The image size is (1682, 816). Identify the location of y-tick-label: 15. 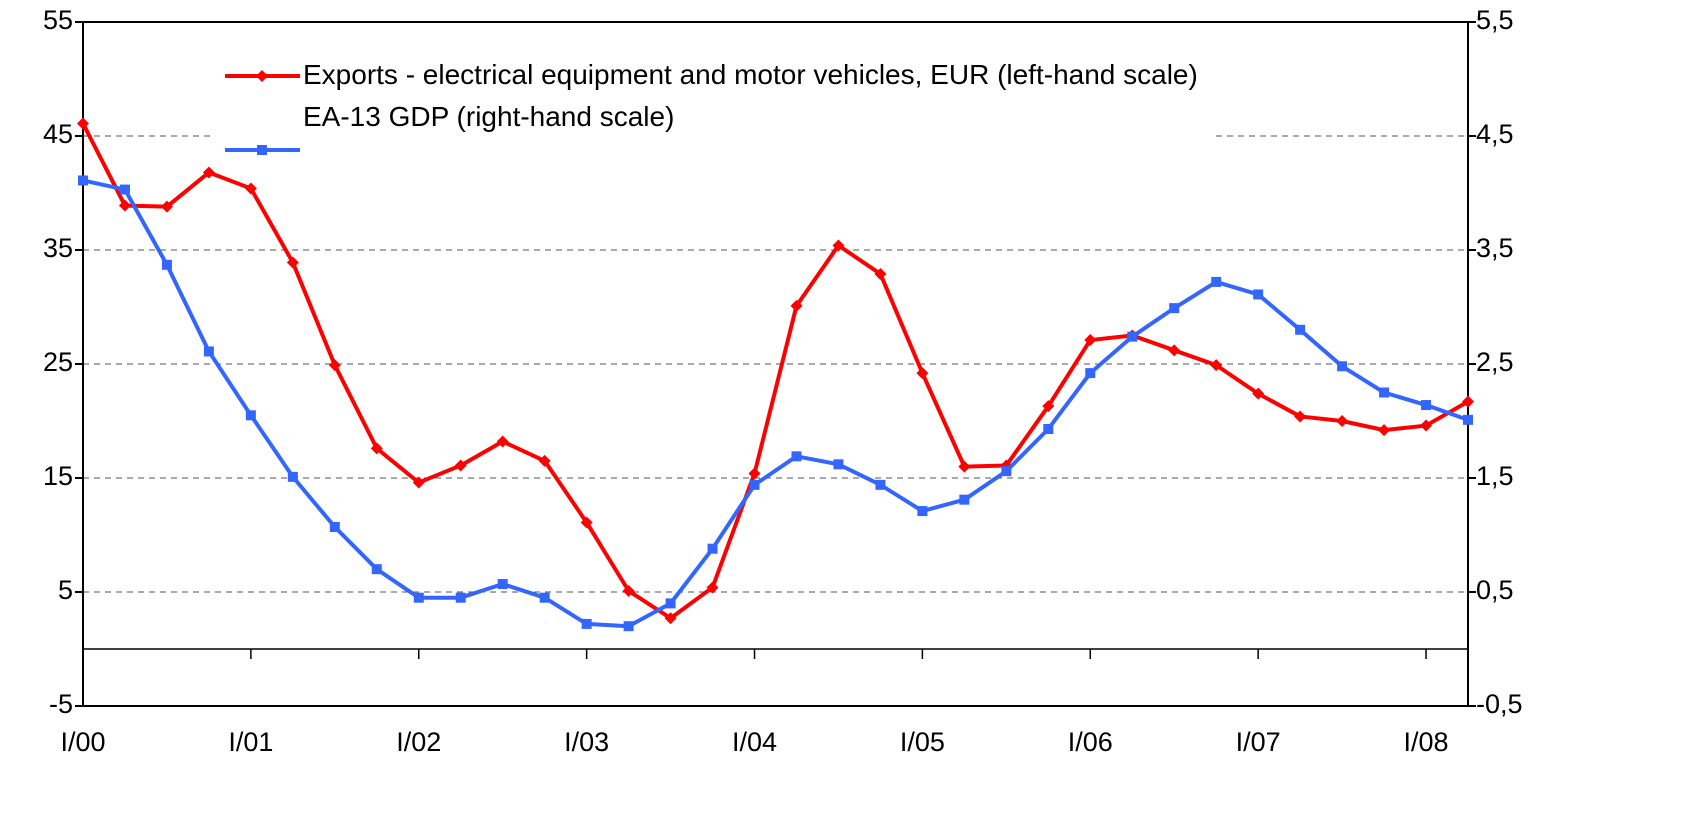
(58, 476).